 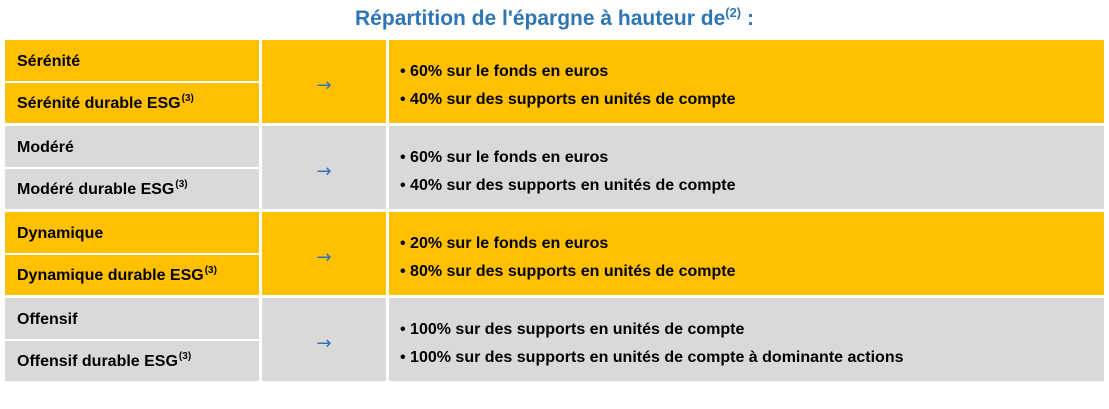 I want to click on profile-option: Dynamique, so click(x=132, y=232).